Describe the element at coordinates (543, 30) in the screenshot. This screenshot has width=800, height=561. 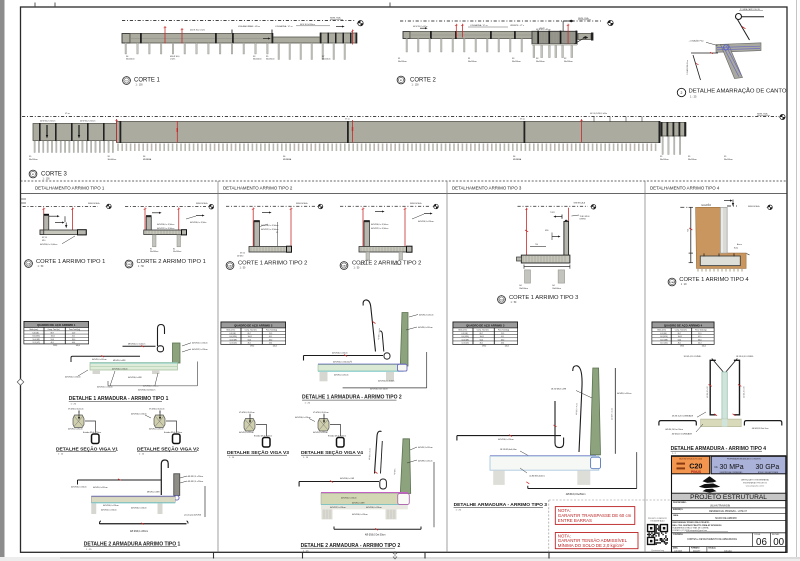
I see `svg-text: 4Ø Ø 30,2 c/62cm` at that location.